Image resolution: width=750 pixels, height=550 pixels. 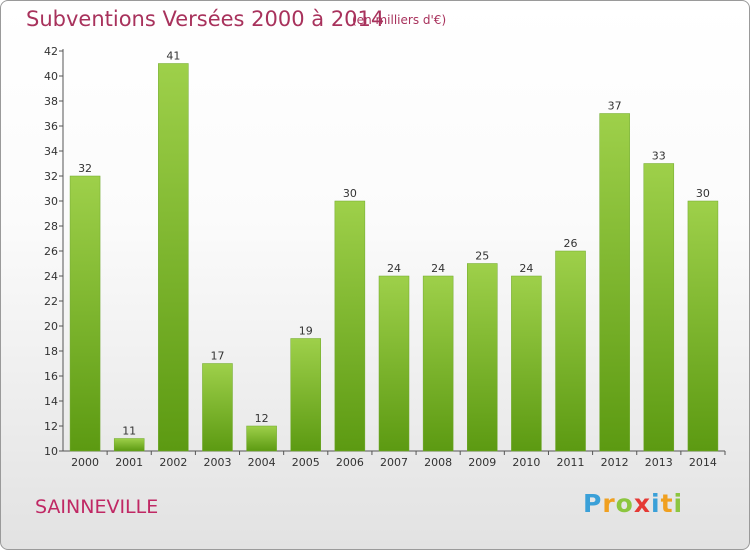 What do you see at coordinates (51, 126) in the screenshot?
I see `y-tick-label: 36` at bounding box center [51, 126].